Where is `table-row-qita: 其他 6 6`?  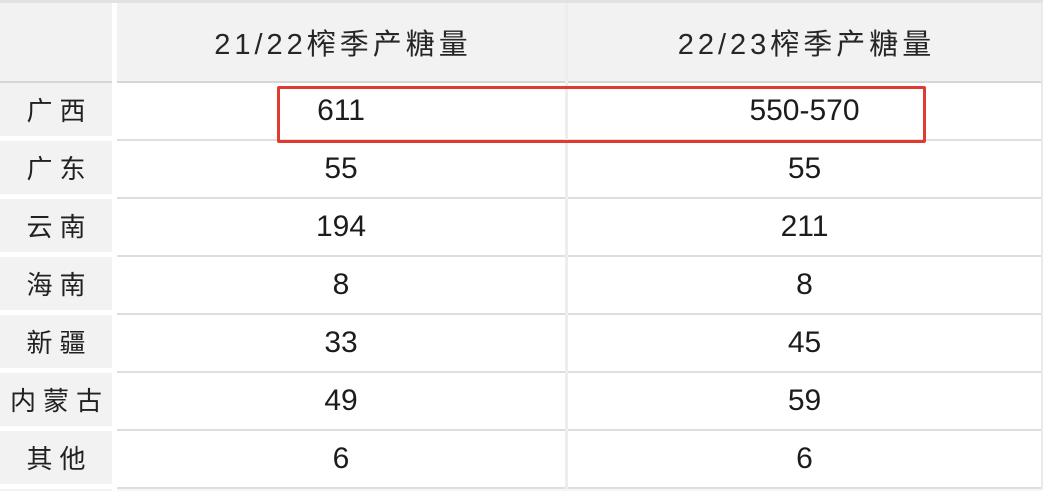
table-row-qita: 其他 6 6 is located at coordinates (521, 460).